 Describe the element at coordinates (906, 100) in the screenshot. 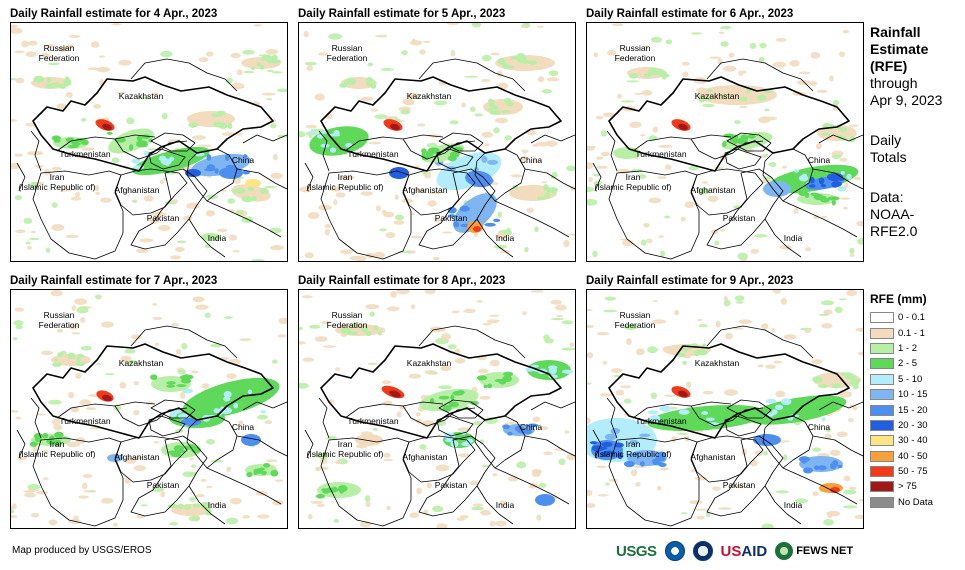

I see `sidebar-through-2: Apr 9, 2023` at that location.